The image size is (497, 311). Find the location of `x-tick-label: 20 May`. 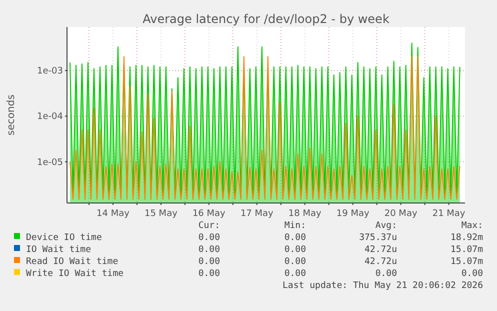

x-tick-label: 20 May is located at coordinates (401, 214).